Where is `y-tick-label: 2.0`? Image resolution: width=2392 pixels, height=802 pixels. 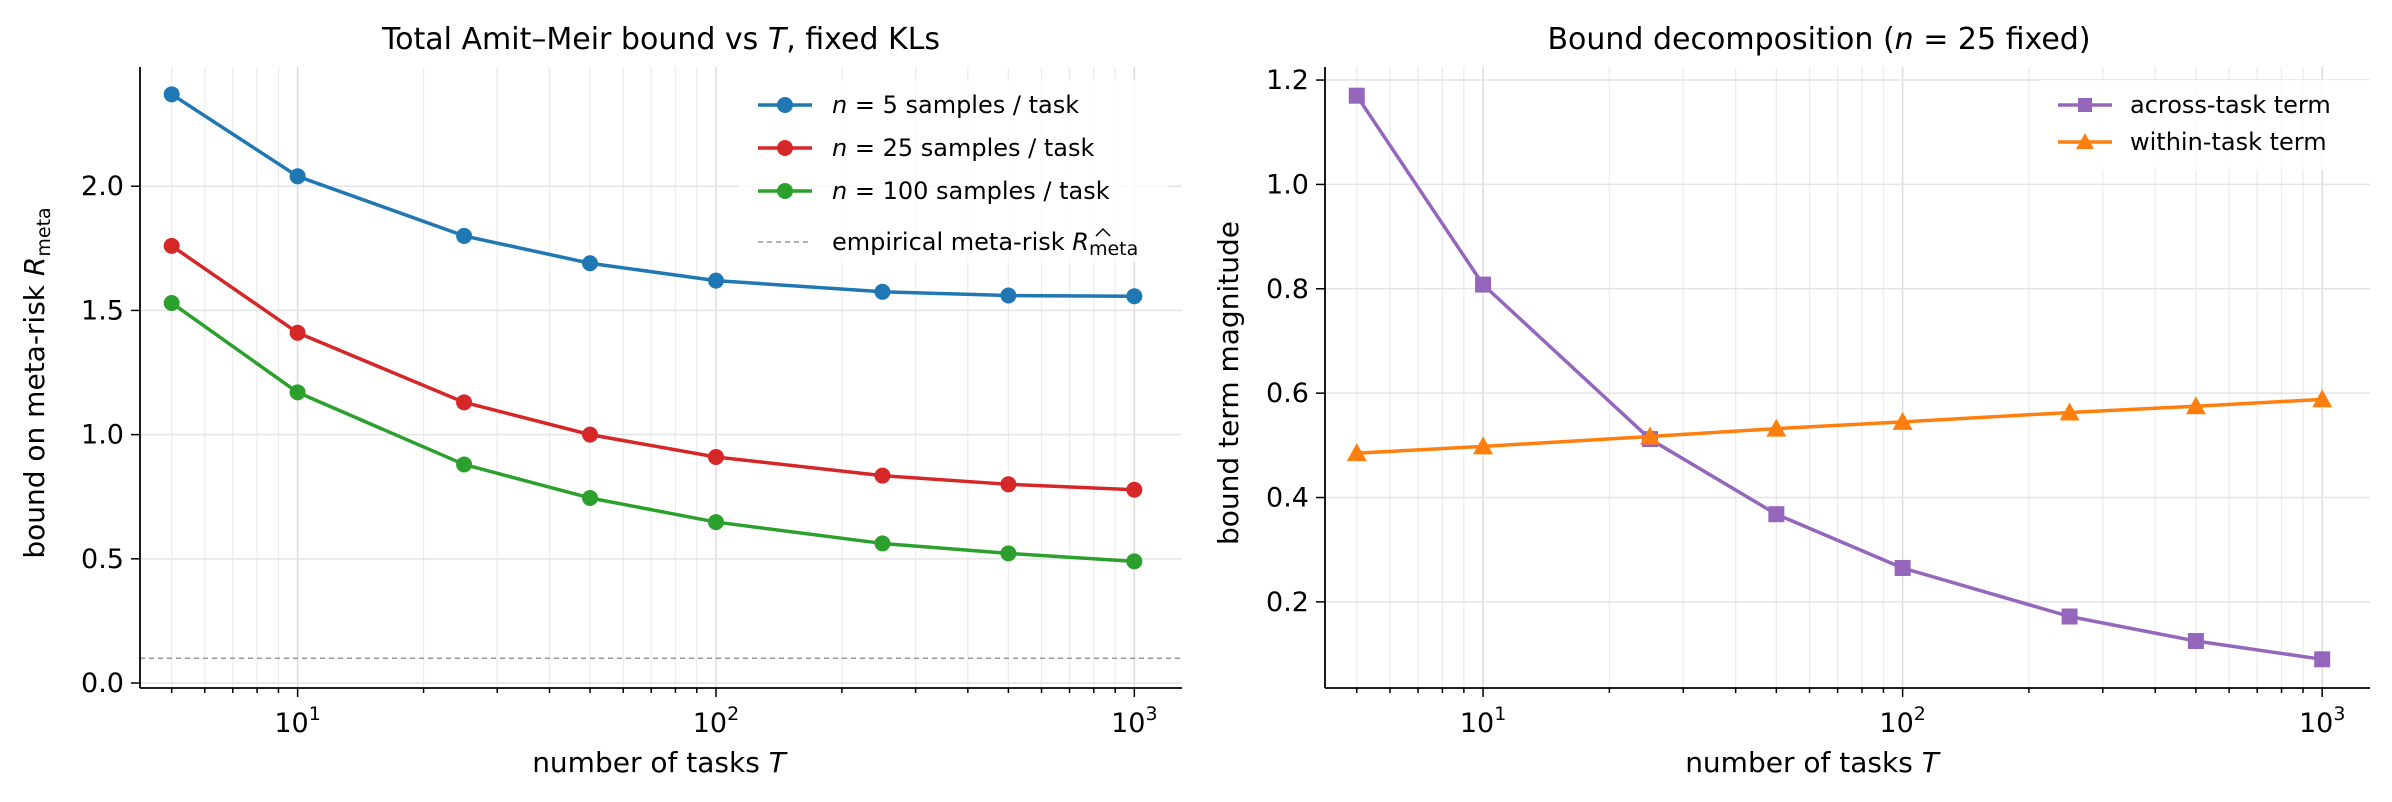 y-tick-label: 2.0 is located at coordinates (102, 186).